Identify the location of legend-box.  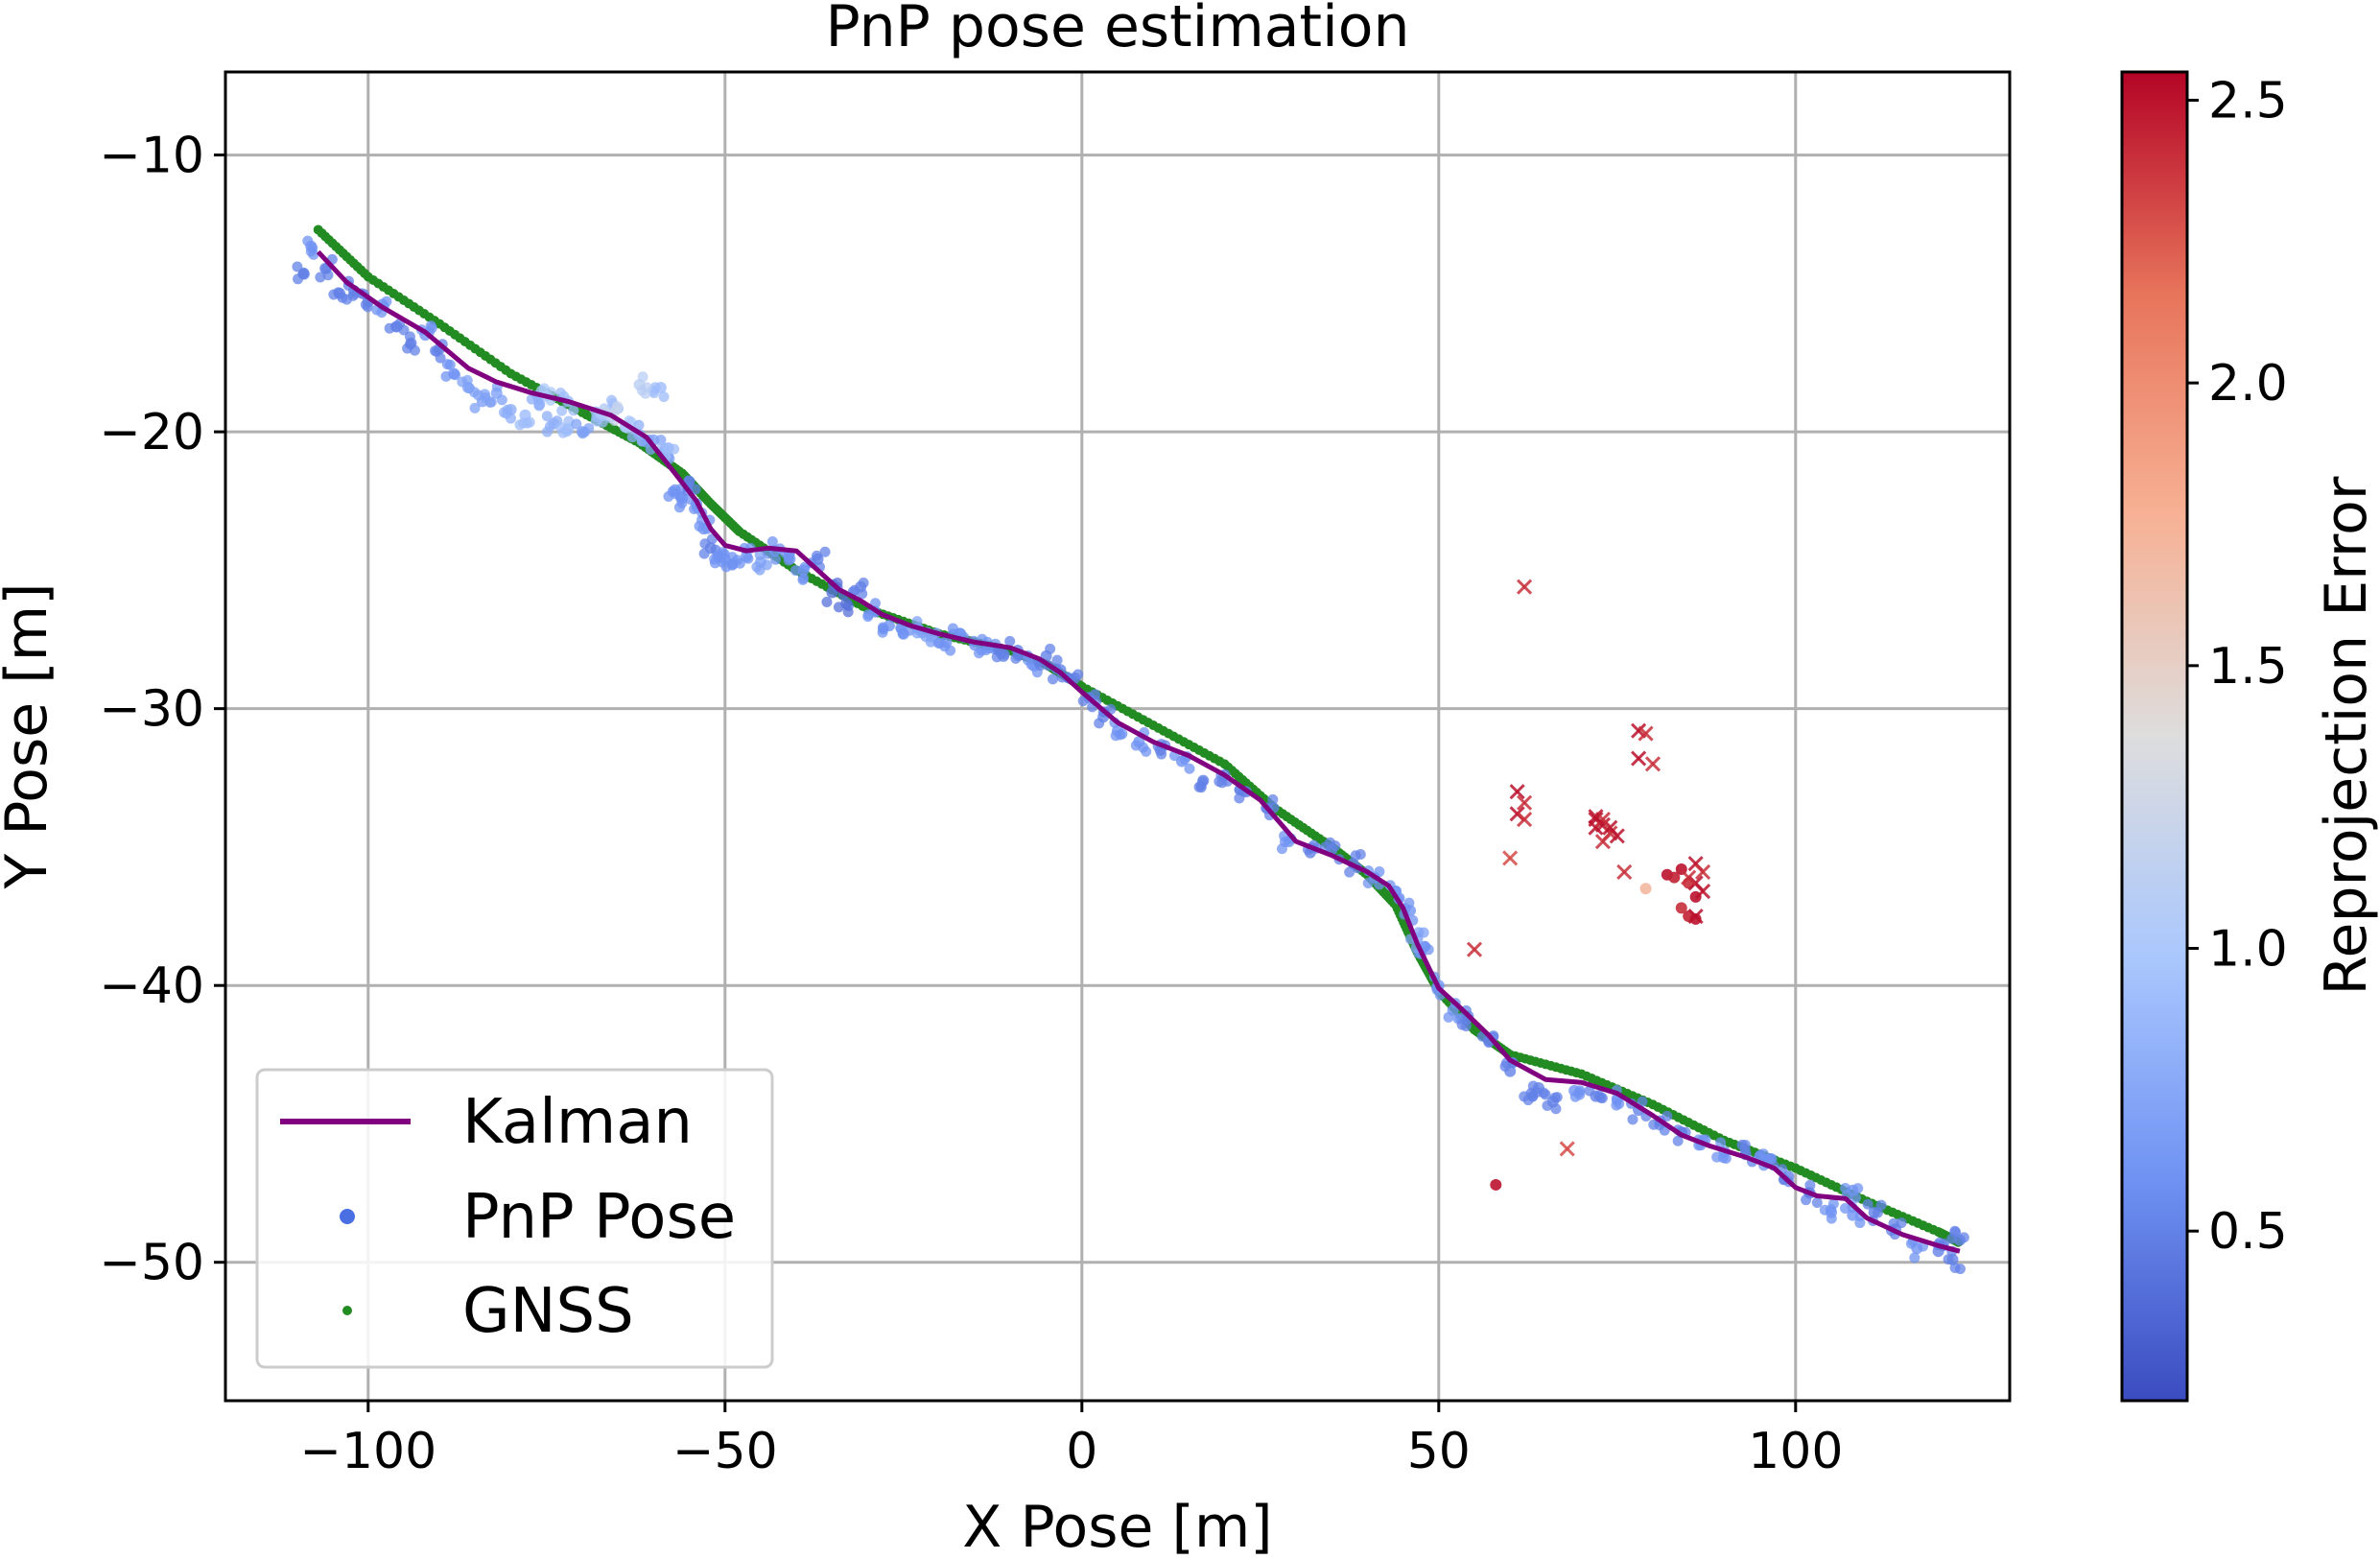
(515, 1219).